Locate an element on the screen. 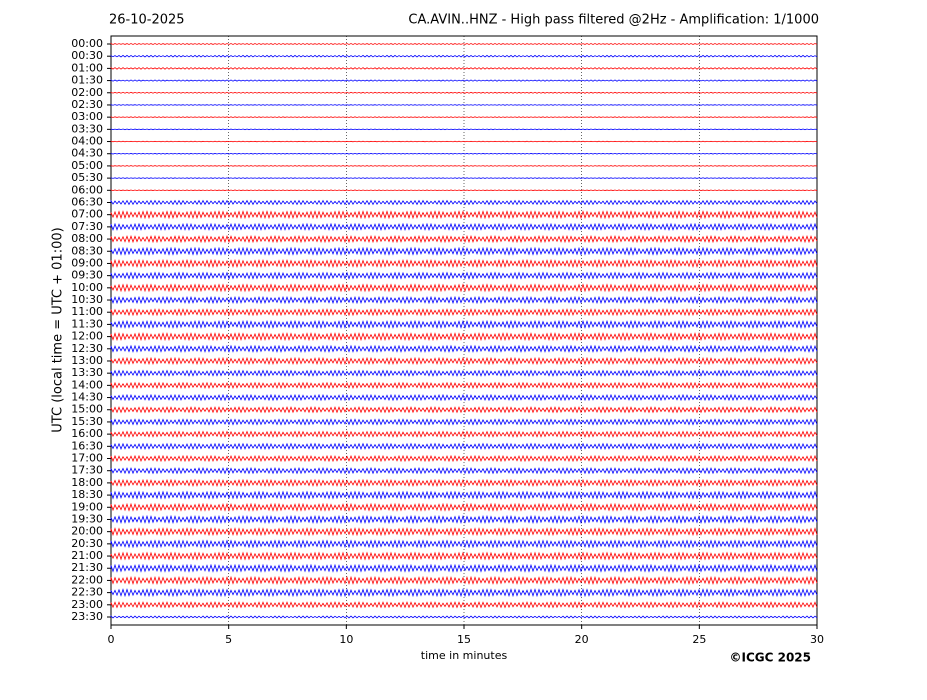 This screenshot has width=927, height=700. y-tick-label: 17:30 is located at coordinates (87, 470).